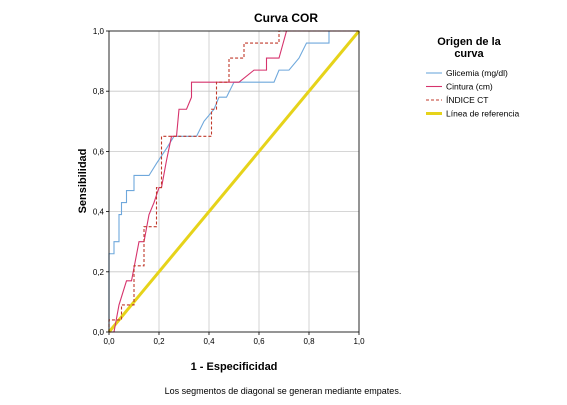 This screenshot has height=405, width=567. What do you see at coordinates (467, 100) in the screenshot?
I see `legend-label-indice-ct: ÍNDICE CT` at bounding box center [467, 100].